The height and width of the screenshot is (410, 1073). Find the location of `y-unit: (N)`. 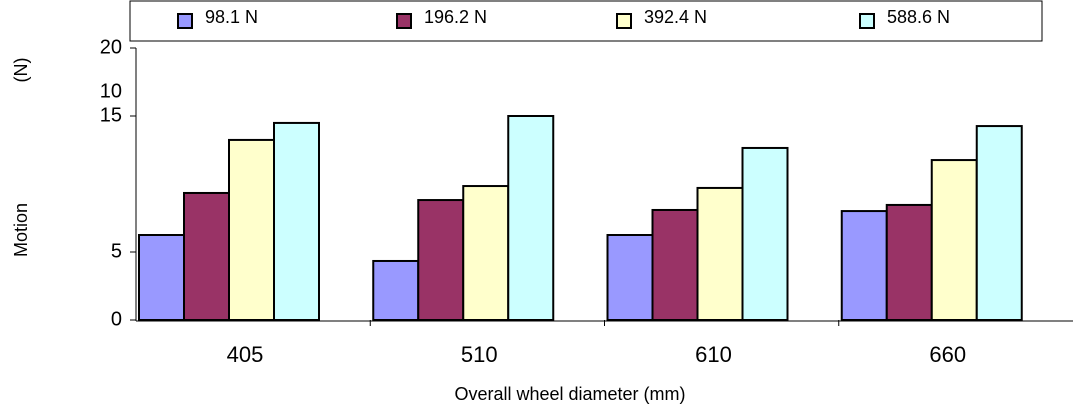

y-unit: (N) is located at coordinates (21, 70).